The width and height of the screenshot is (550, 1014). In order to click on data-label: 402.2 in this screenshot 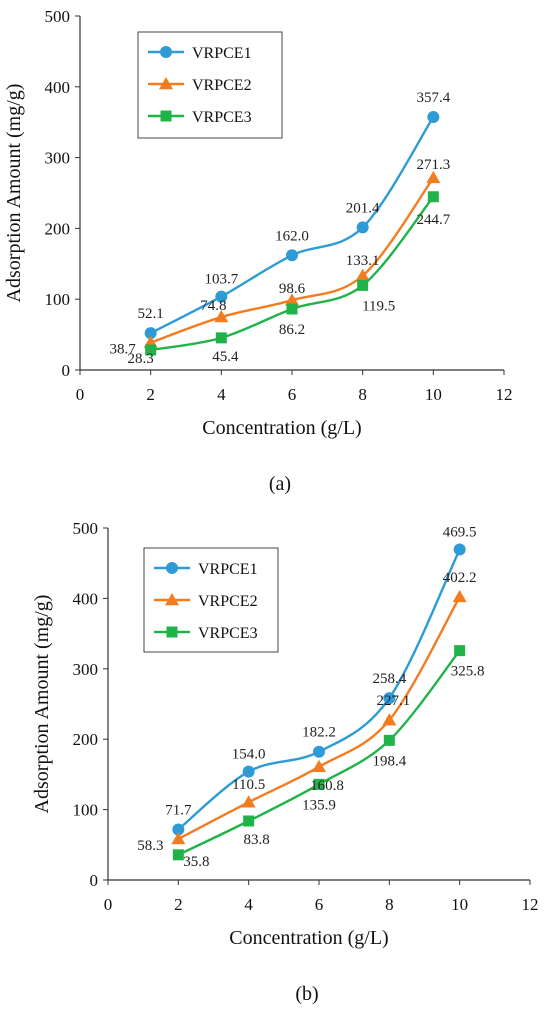, I will do `click(460, 578)`.